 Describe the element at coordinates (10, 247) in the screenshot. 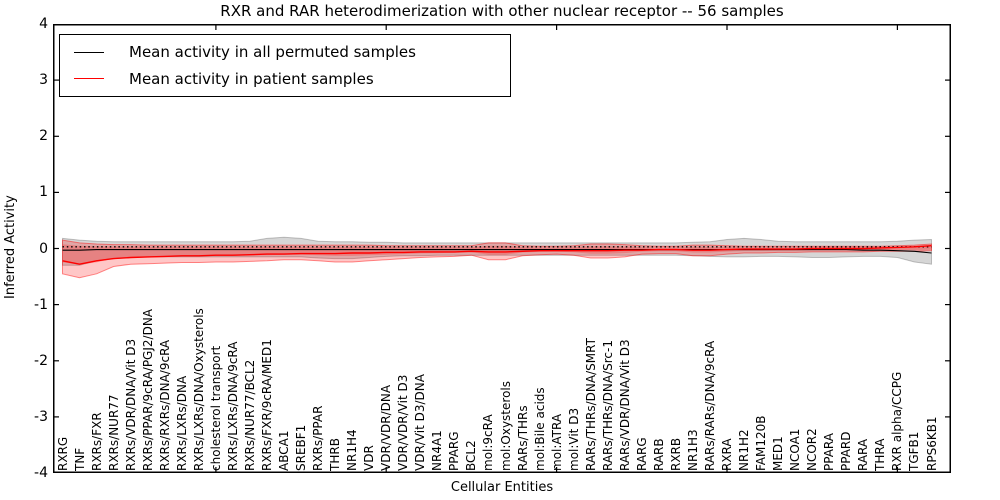

I see `y-axis-title: Inferred Activity` at that location.